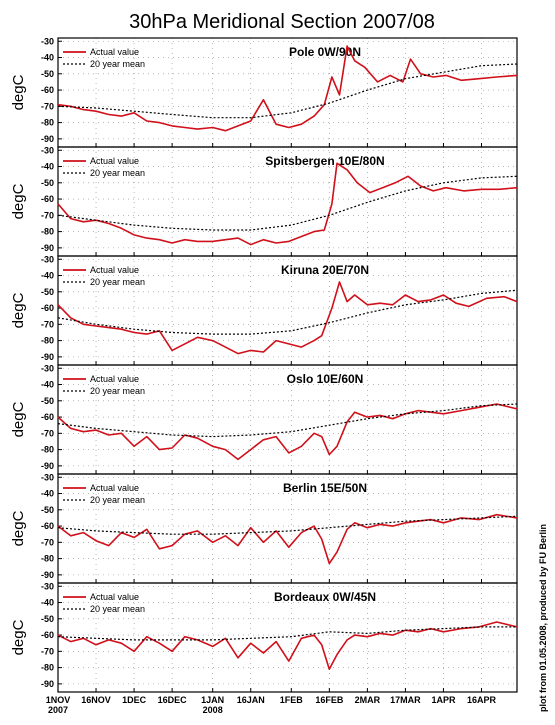 Image resolution: width=555 pixels, height=725 pixels. Describe the element at coordinates (329, 700) in the screenshot. I see `x-tick-label: 16FEB` at that location.